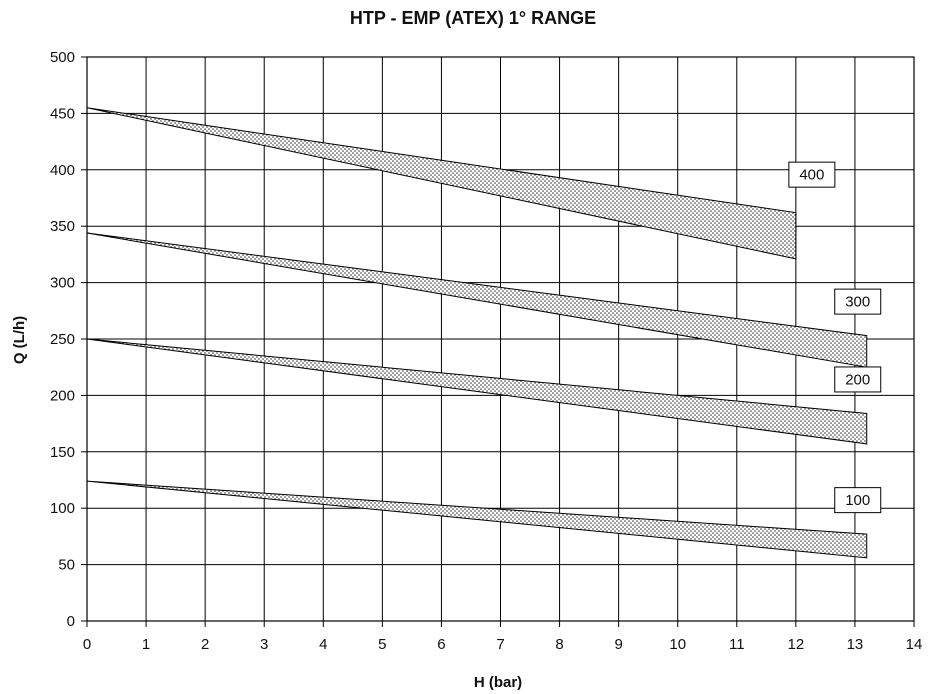 The image size is (930, 694). I want to click on x-axis-ticks: 0 1 2 3 4 5 6 7 8 9 10 11 12 13 14, so click(503, 637).